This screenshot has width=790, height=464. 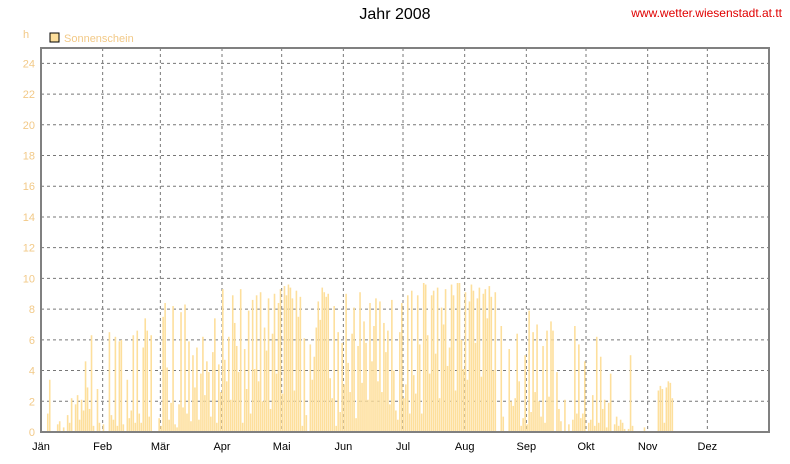 I want to click on y-tick-label: 16, so click(x=29, y=187).